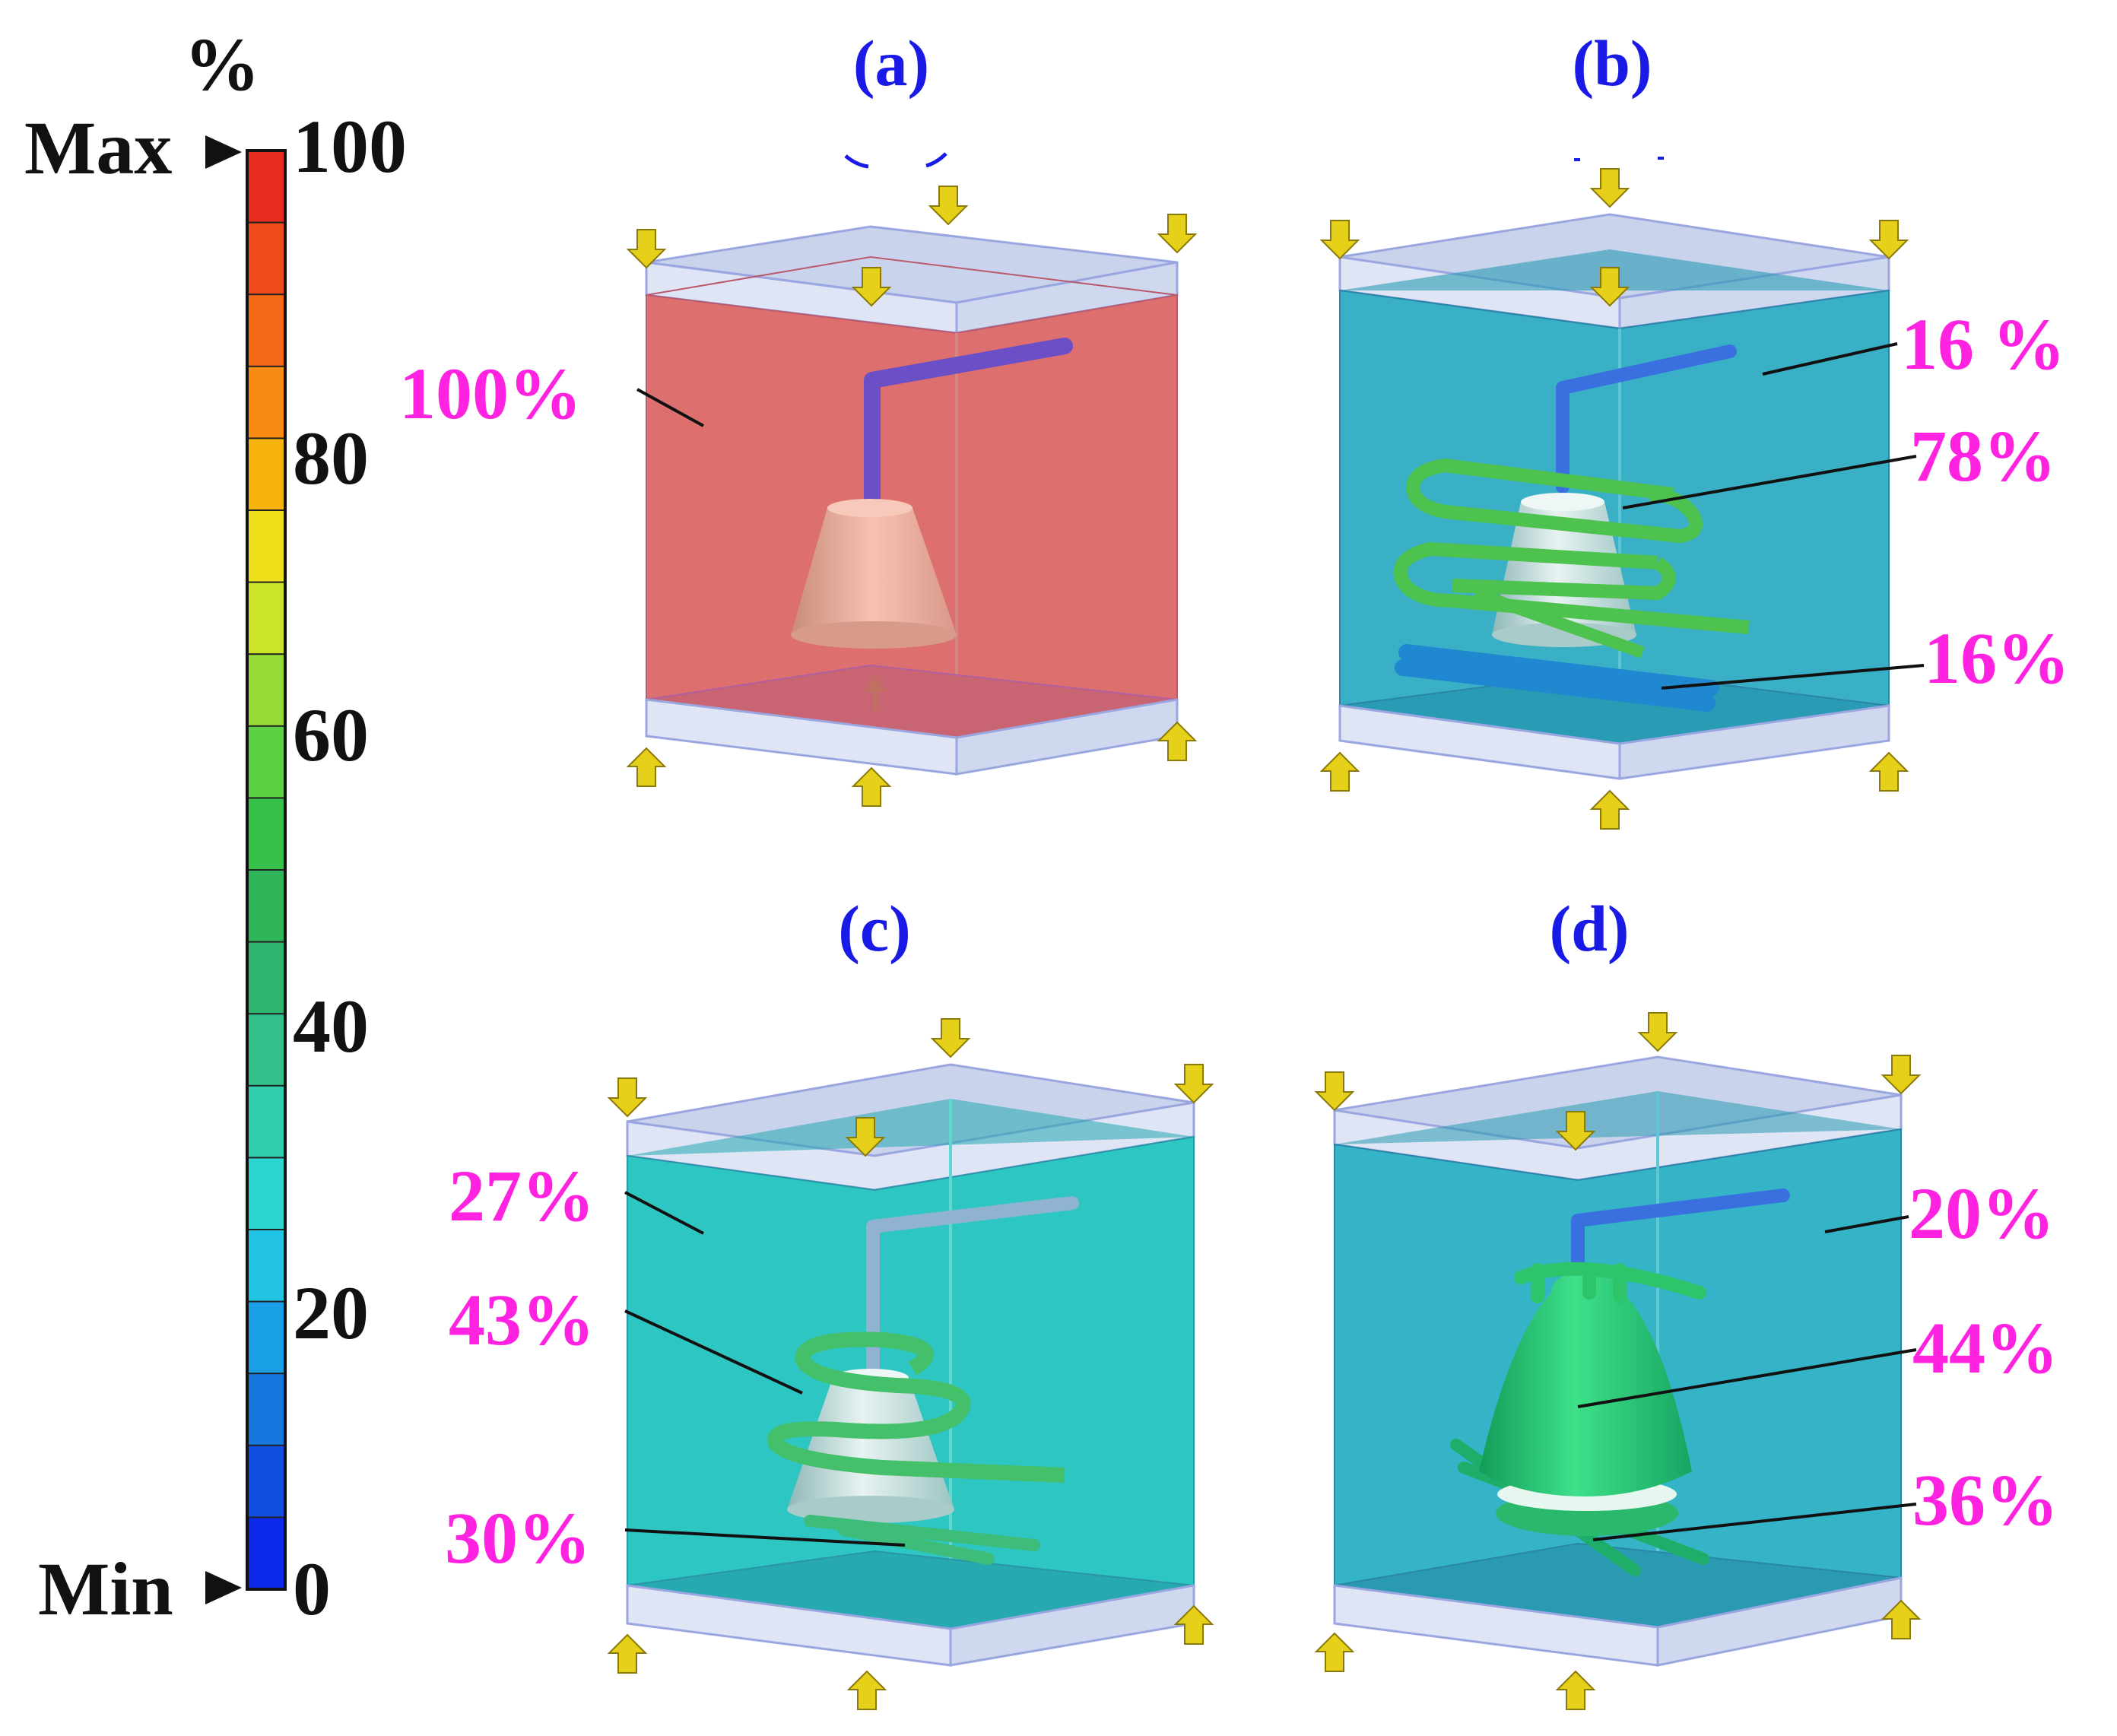 Image resolution: width=2117 pixels, height=1736 pixels. Describe the element at coordinates (1985, 1500) in the screenshot. I see `panel-d-annotation-3: 36%` at that location.